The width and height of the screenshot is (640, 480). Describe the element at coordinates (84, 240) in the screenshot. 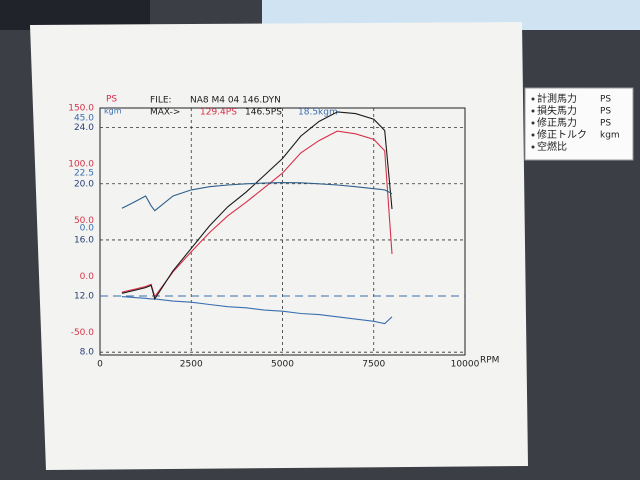

I see `y-tick-label: 16.0` at that location.